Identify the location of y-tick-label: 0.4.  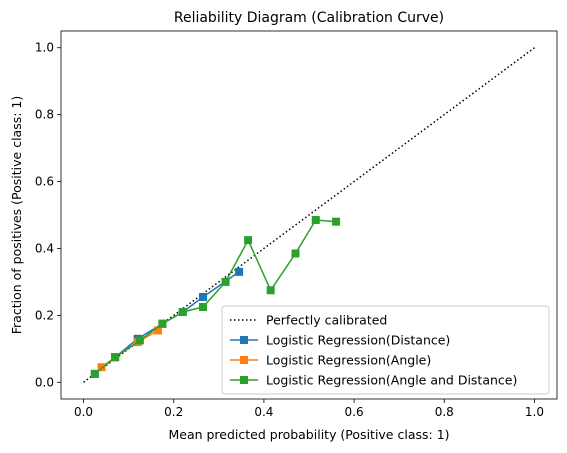
(44, 248).